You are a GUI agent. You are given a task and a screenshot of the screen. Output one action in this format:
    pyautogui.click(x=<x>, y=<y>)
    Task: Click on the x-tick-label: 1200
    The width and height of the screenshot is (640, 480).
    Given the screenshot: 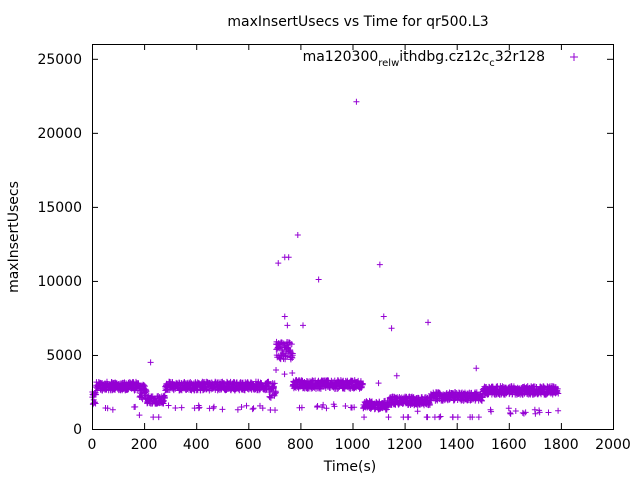 What is the action you would take?
    pyautogui.click(x=405, y=445)
    